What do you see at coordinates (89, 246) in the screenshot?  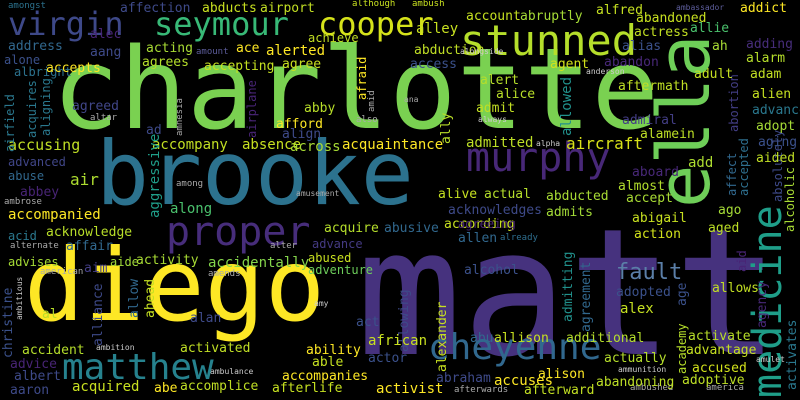 I see `word-affair: affair` at bounding box center [89, 246].